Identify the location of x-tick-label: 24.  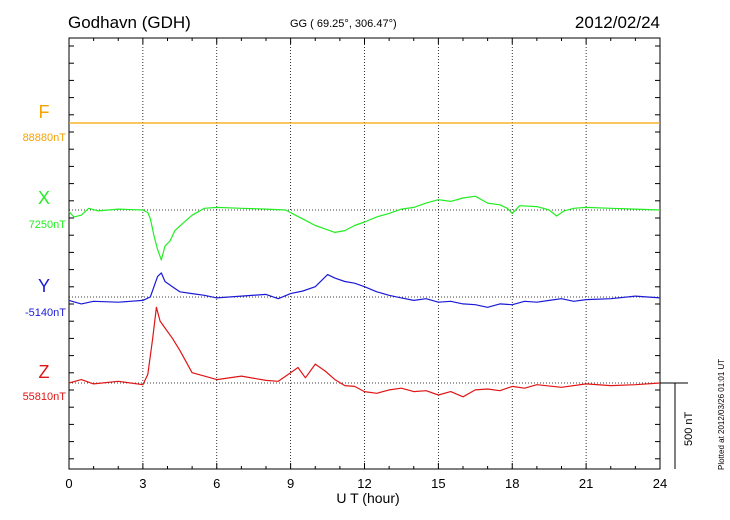
(660, 483).